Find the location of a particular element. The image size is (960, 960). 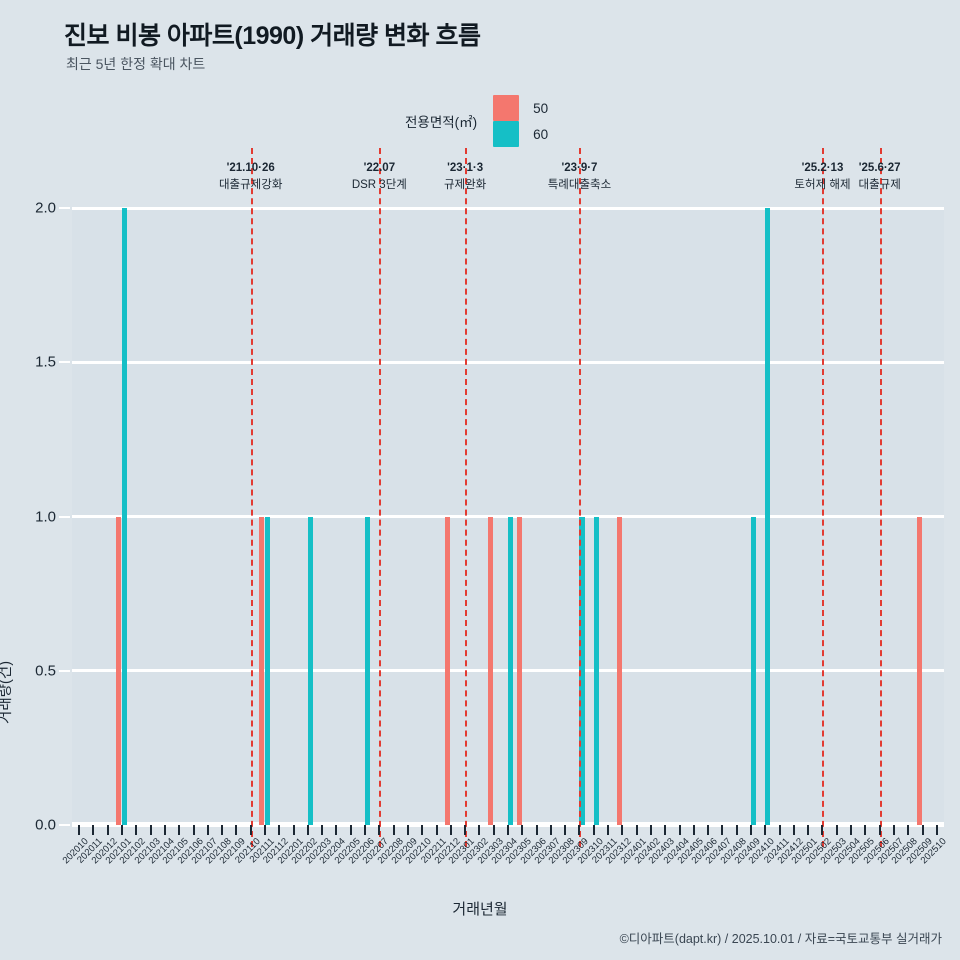

y-tick-label: 2.0 is located at coordinates (45, 208).